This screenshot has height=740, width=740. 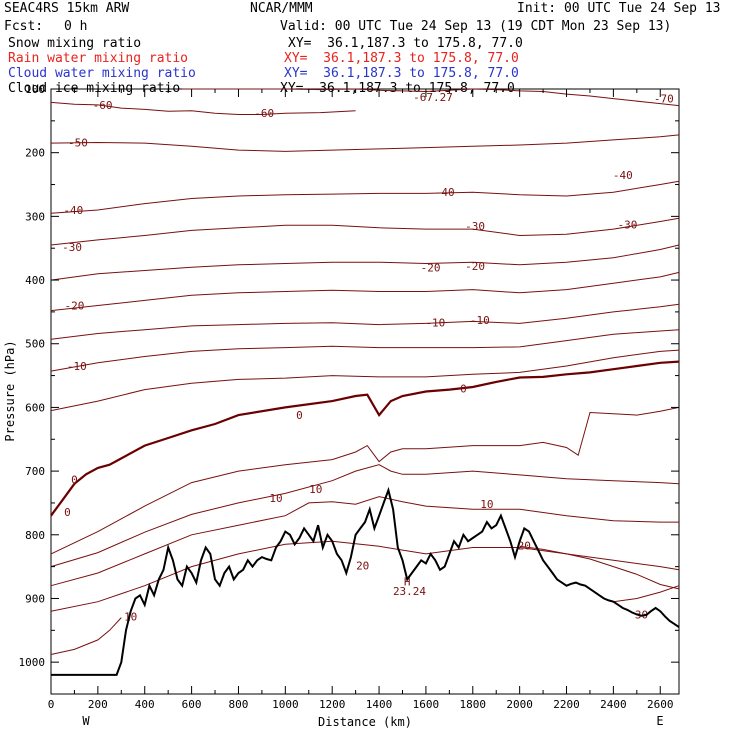 I want to click on forecast-label: Fcst:, so click(x=24, y=26).